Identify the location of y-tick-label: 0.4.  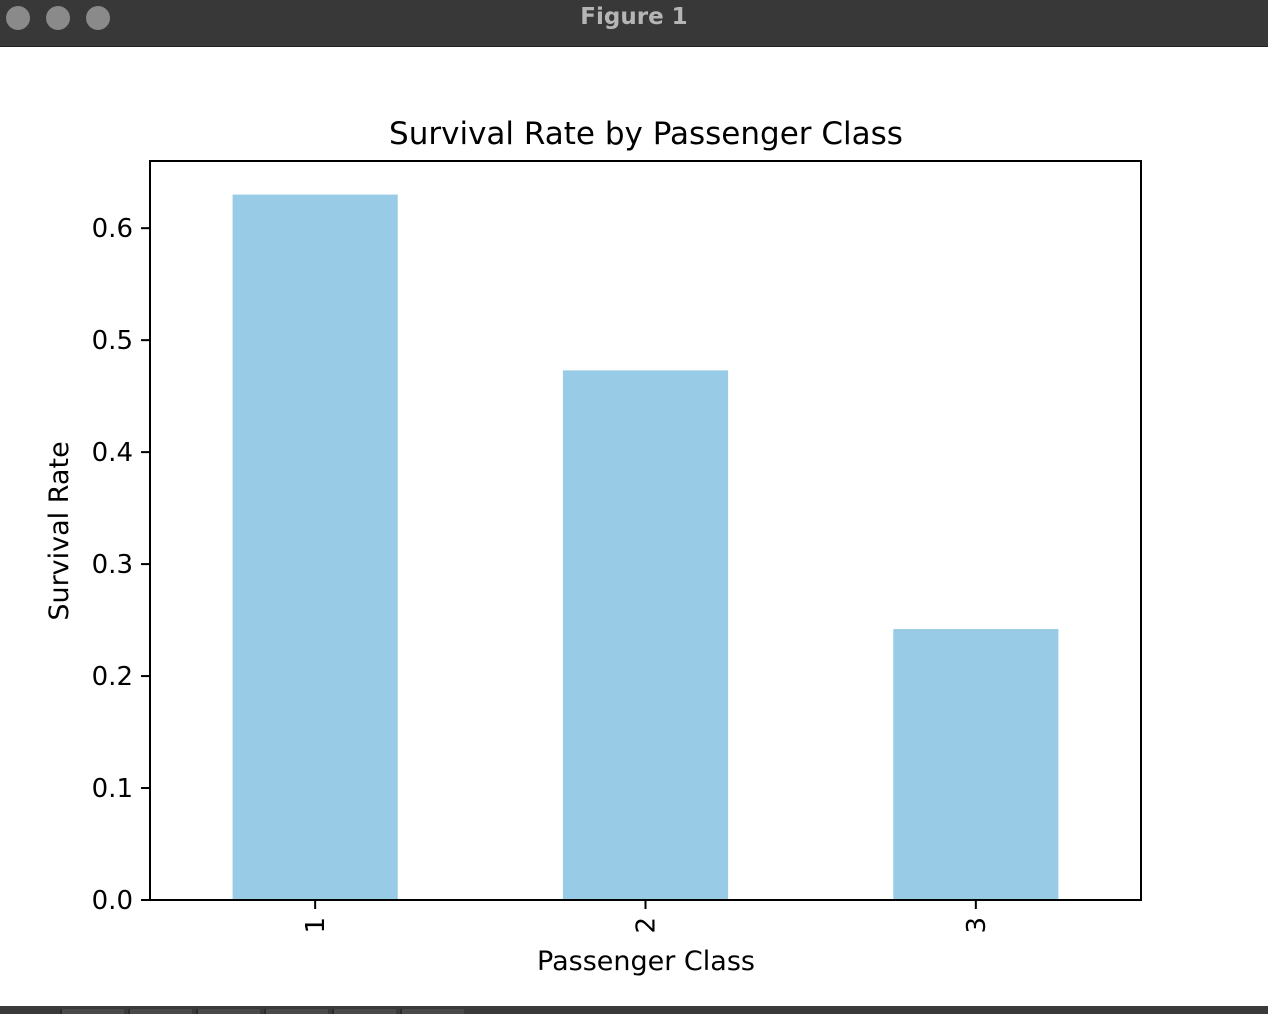
(112, 453).